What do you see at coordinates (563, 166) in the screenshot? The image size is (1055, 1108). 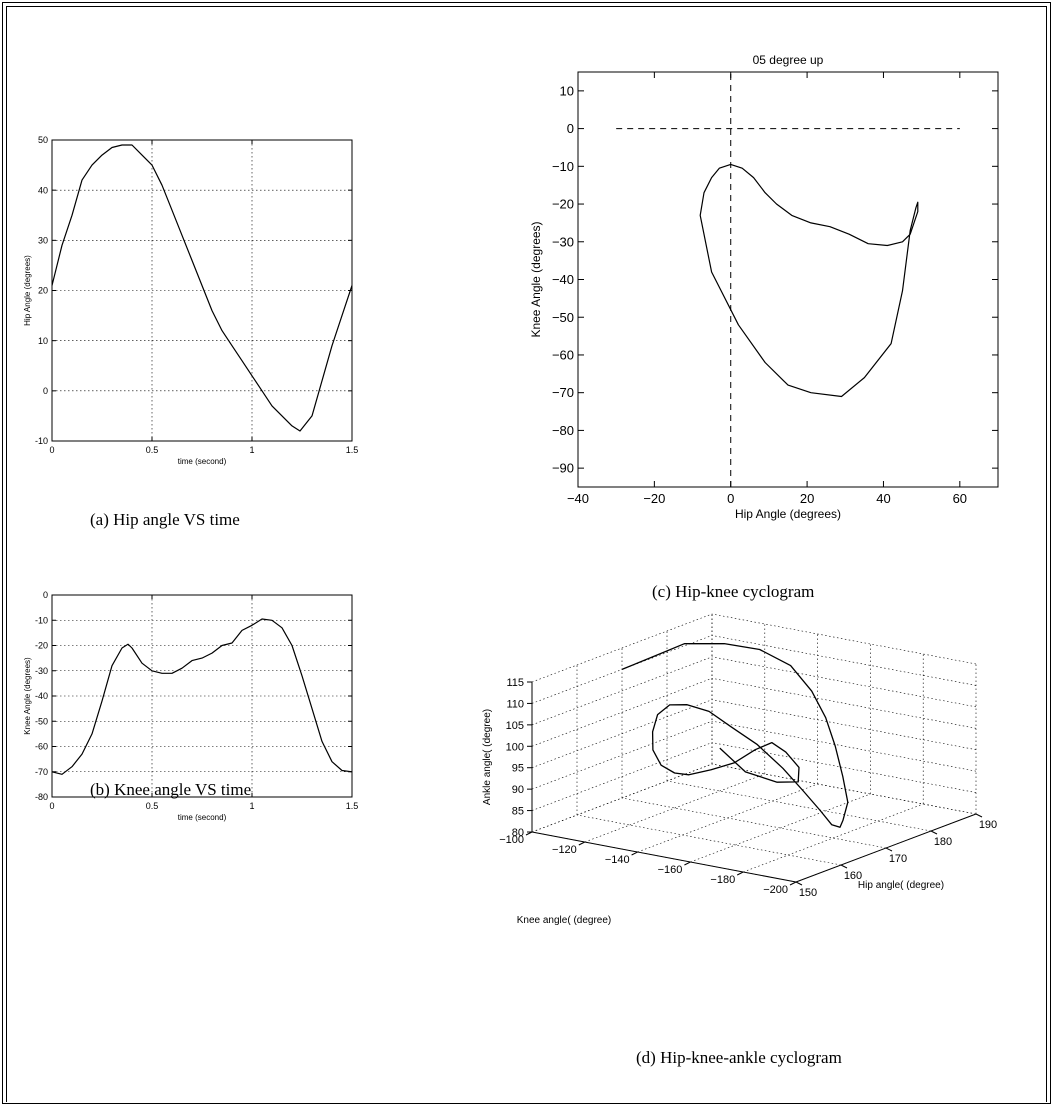 I see `y-tick-label: −10` at bounding box center [563, 166].